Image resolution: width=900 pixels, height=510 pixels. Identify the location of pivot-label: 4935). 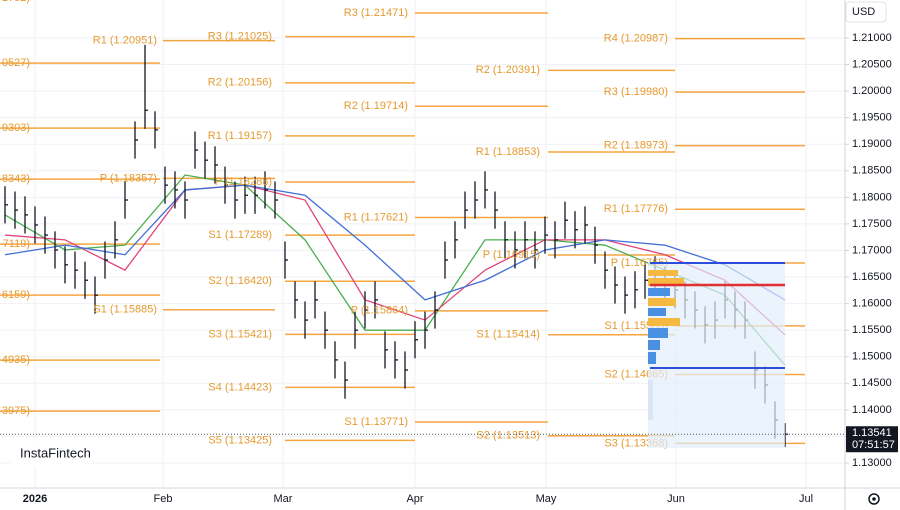
(16, 360).